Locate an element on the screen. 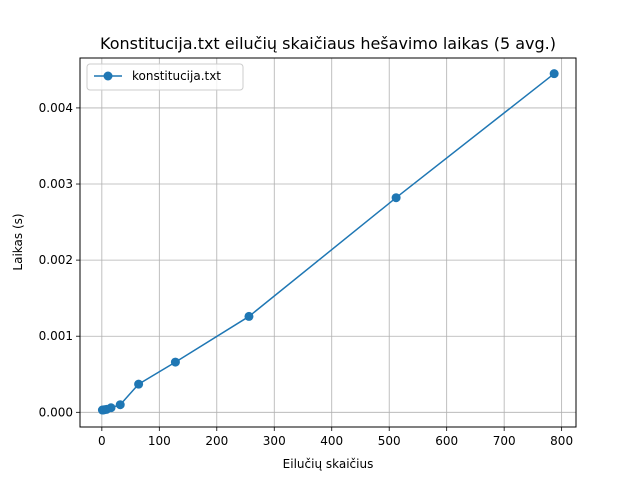  x-tick-label: 200 is located at coordinates (216, 441).